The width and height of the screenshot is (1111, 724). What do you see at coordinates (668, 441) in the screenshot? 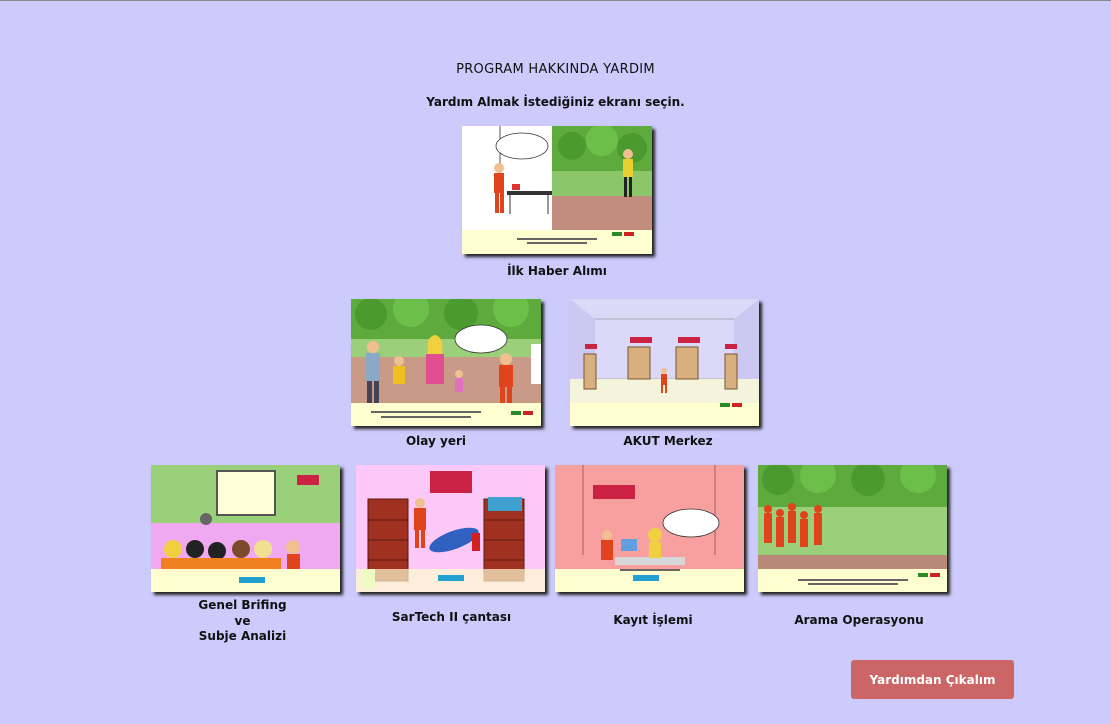
I see `screen-label-akut-merkez: AKUT Merkez` at bounding box center [668, 441].